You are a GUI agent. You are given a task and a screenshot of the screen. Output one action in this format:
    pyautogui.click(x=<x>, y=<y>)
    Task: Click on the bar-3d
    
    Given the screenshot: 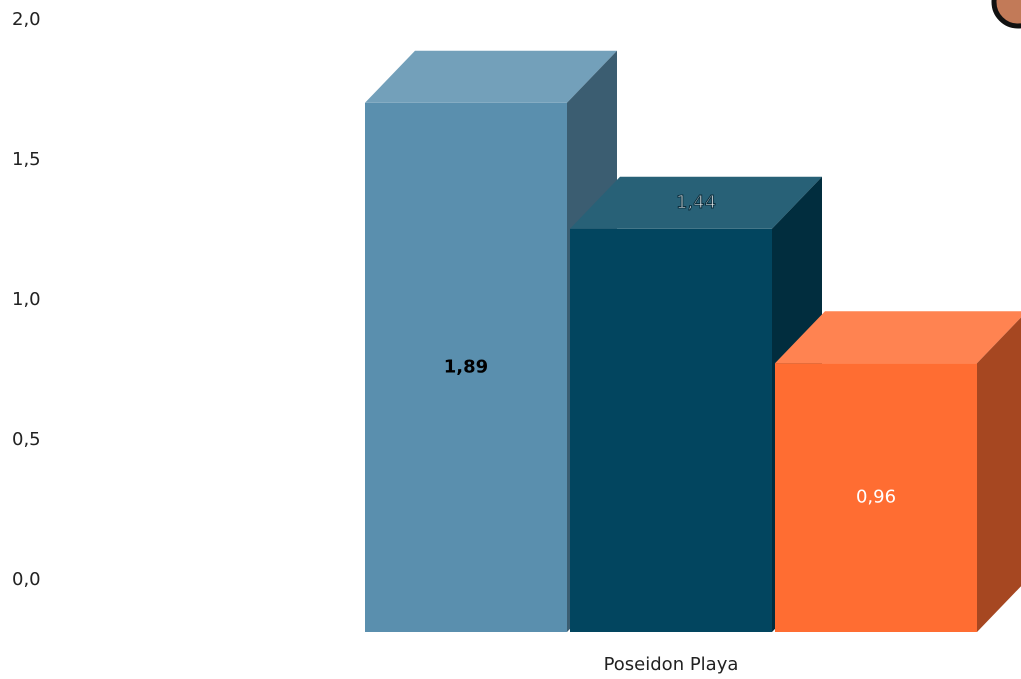 What is the action you would take?
    pyautogui.click(x=898, y=471)
    